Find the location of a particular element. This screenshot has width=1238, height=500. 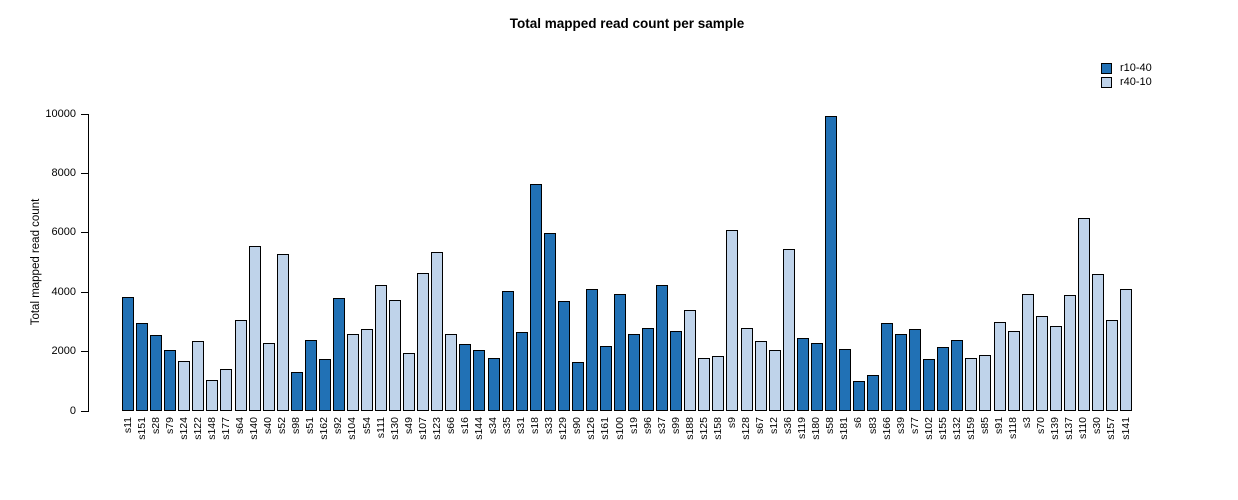

x-tick-label-s155: s155 is located at coordinates (942, 428).